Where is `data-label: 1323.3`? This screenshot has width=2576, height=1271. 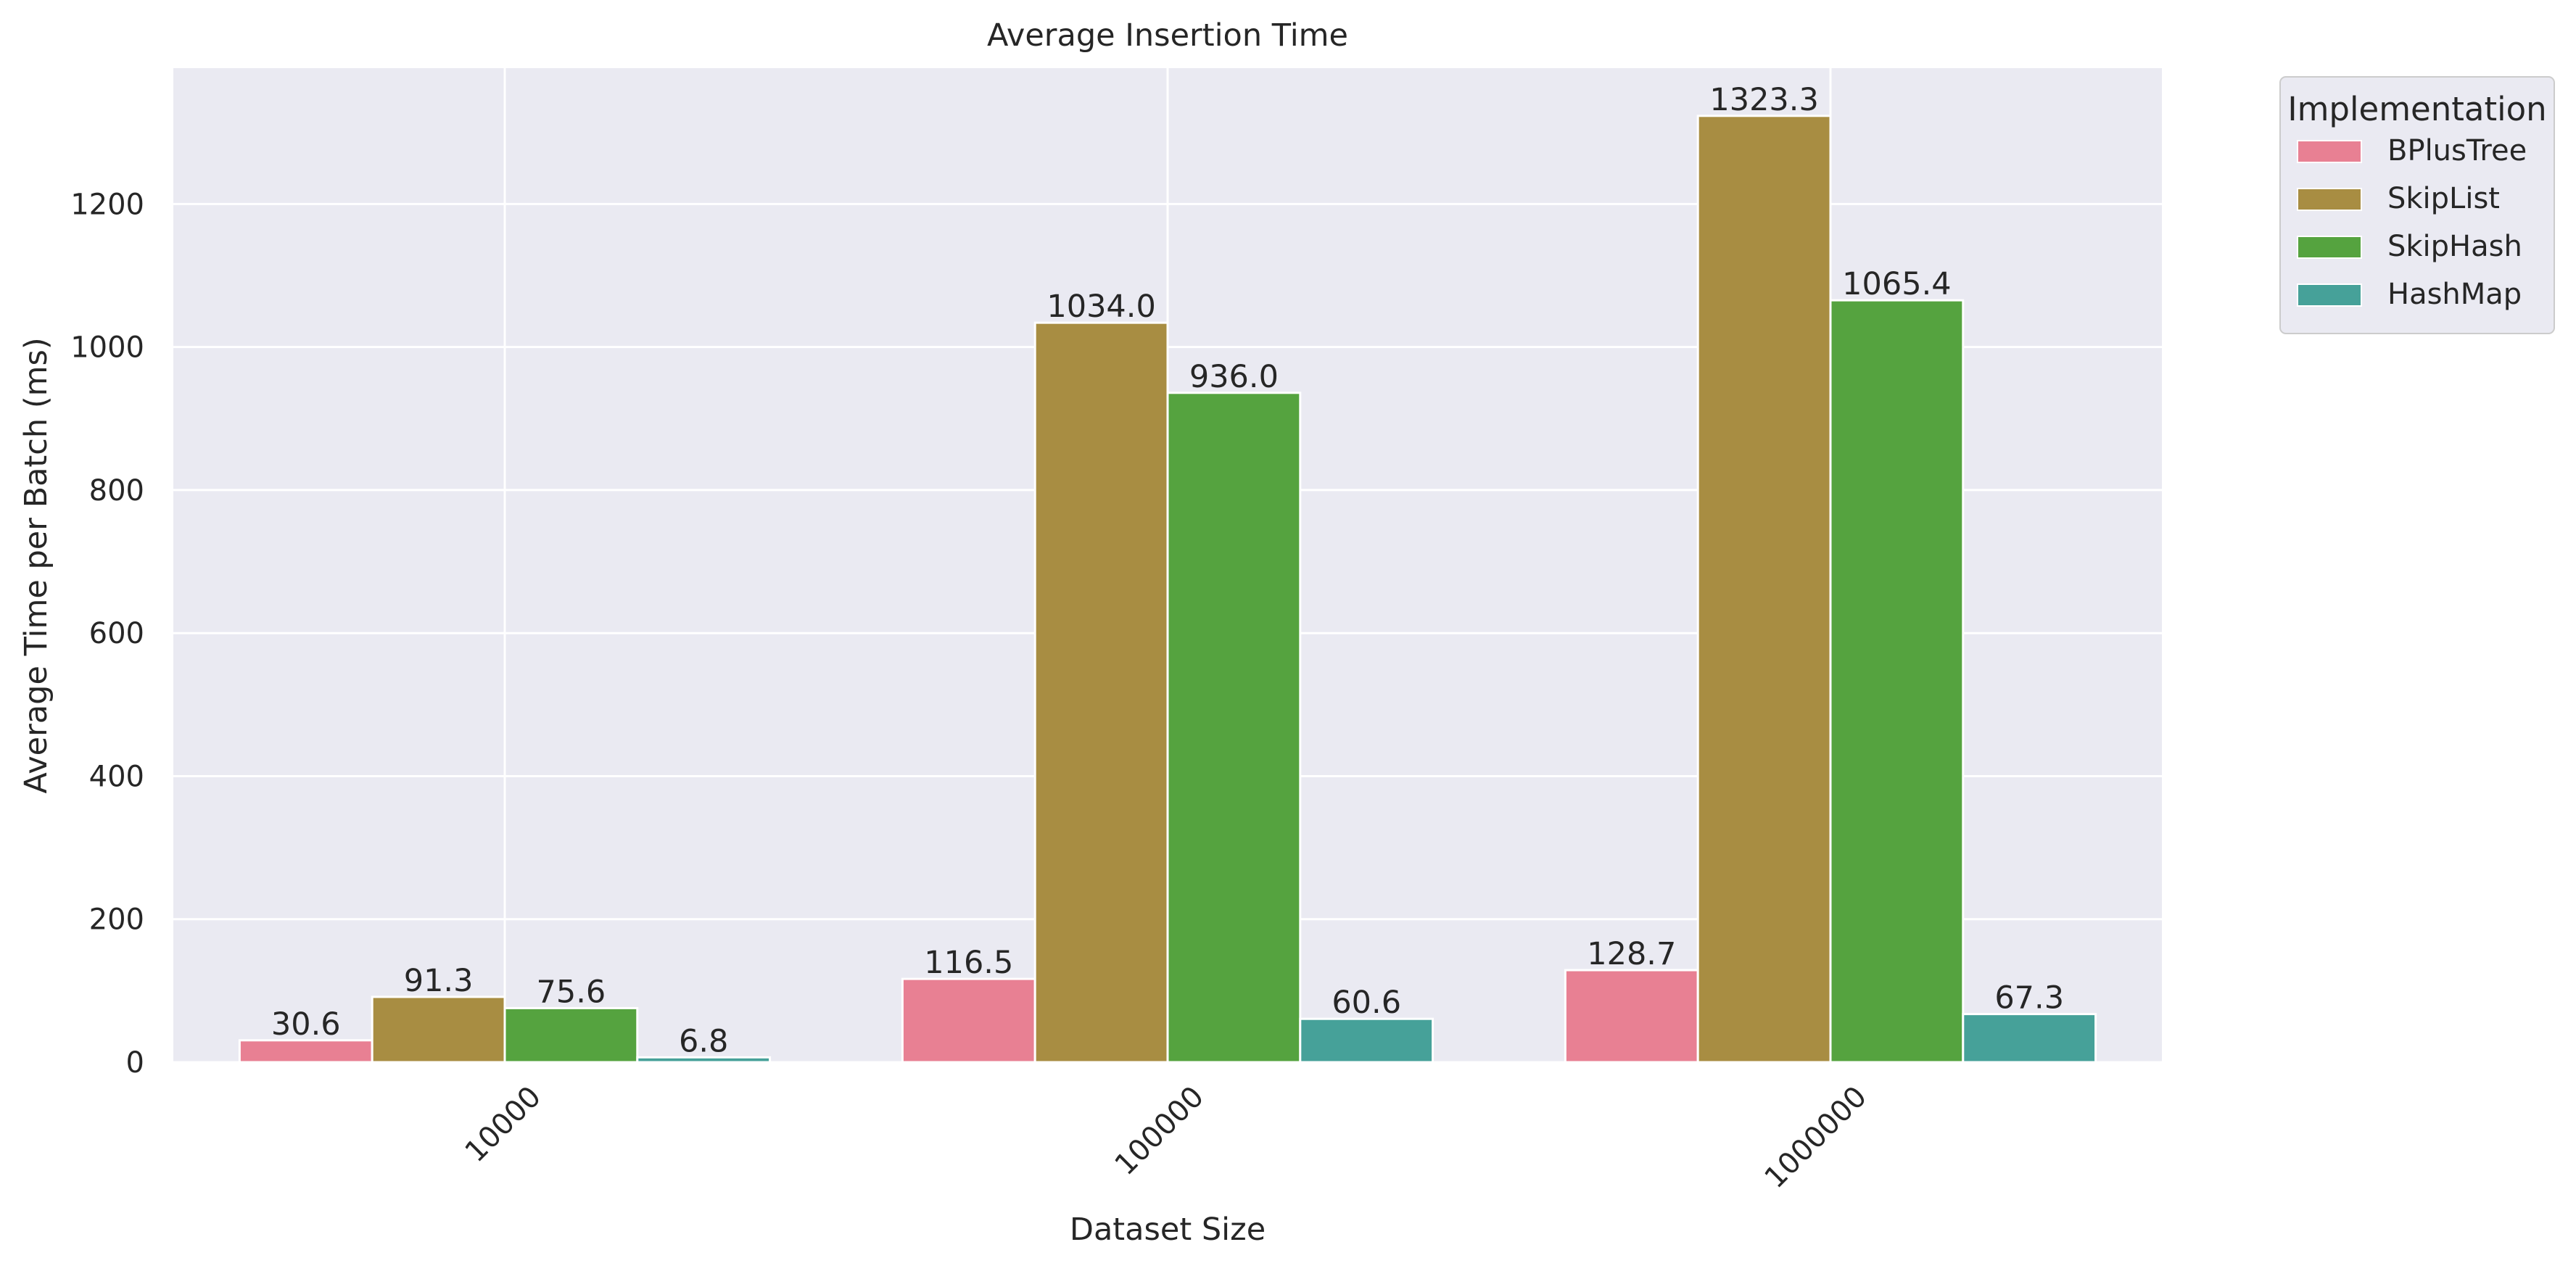
data-label: 1323.3 is located at coordinates (1763, 100).